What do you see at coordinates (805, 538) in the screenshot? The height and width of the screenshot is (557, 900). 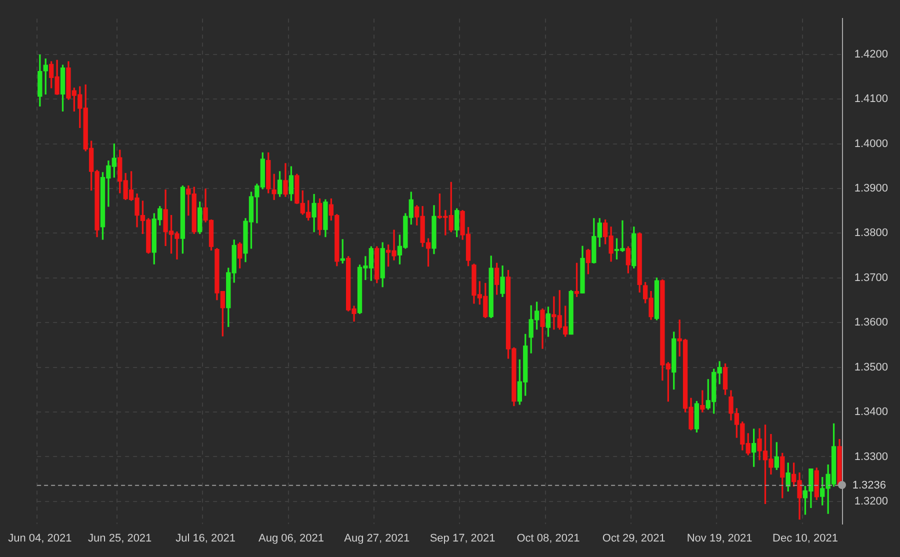 I see `x-tick-label: Dec 10, 2021` at bounding box center [805, 538].